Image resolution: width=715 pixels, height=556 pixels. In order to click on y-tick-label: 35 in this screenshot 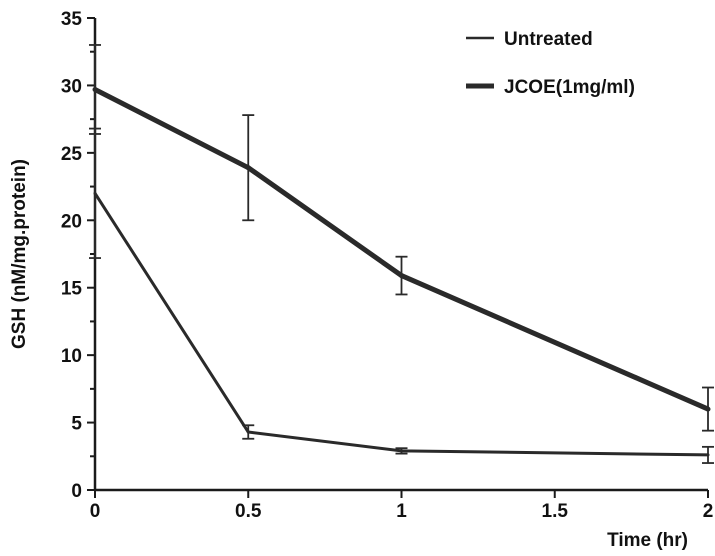, I will do `click(72, 19)`.